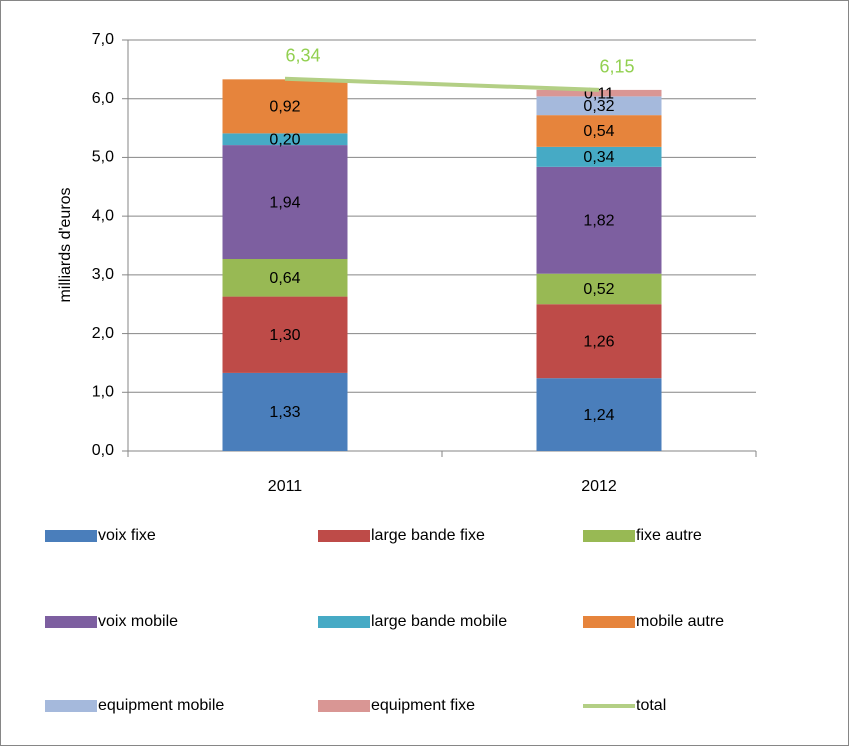 This screenshot has width=850, height=747. I want to click on data-label: 0,52, so click(598, 289).